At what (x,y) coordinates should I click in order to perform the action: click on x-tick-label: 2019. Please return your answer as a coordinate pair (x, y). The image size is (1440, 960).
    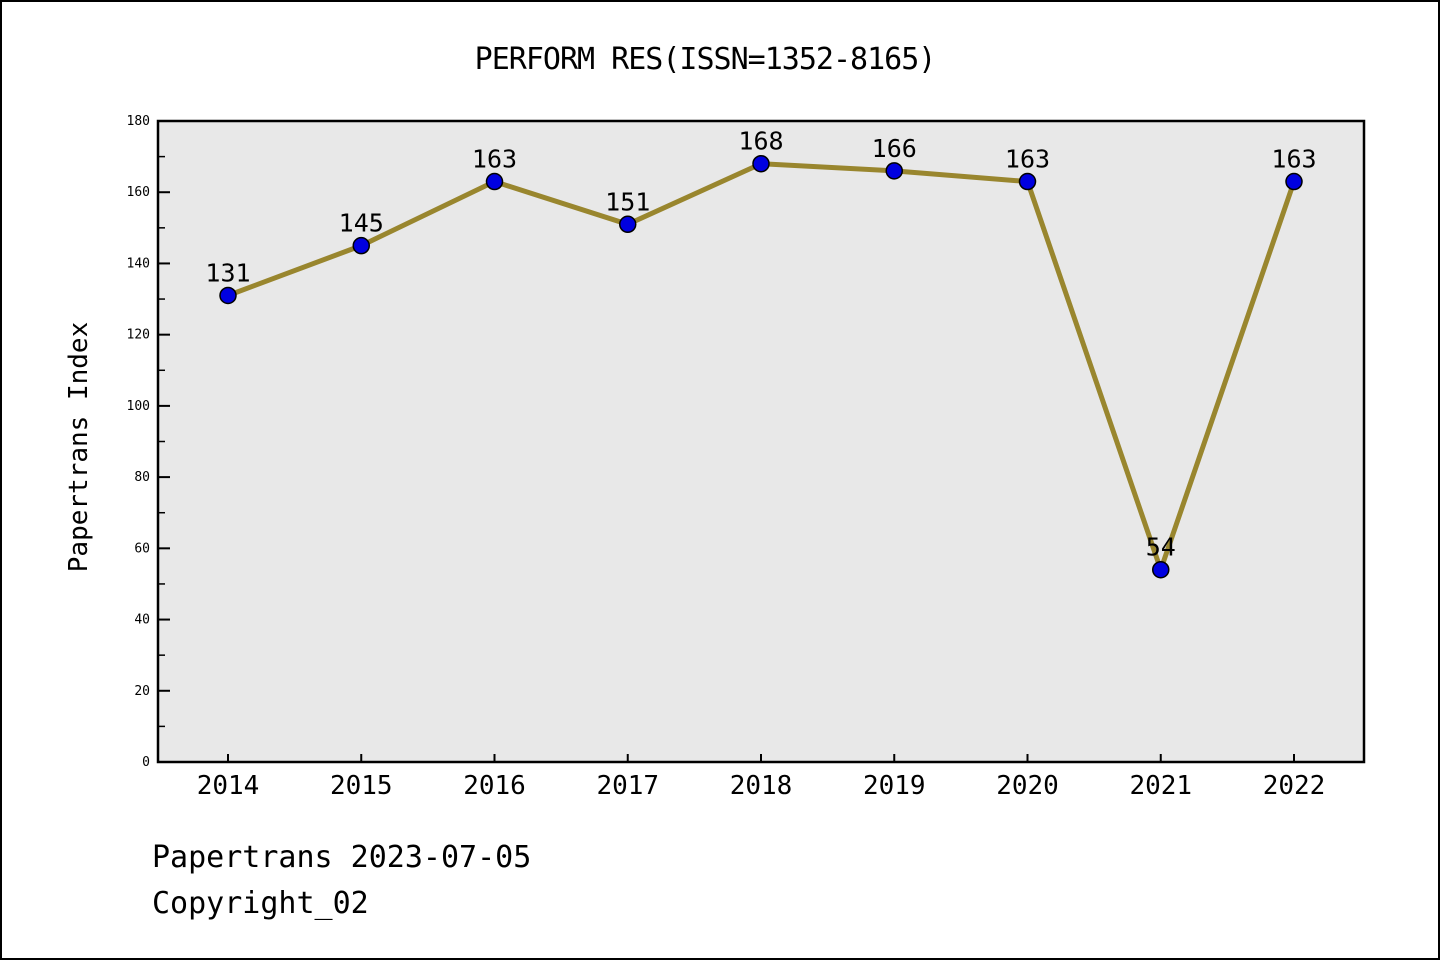
    Looking at the image, I should click on (894, 786).